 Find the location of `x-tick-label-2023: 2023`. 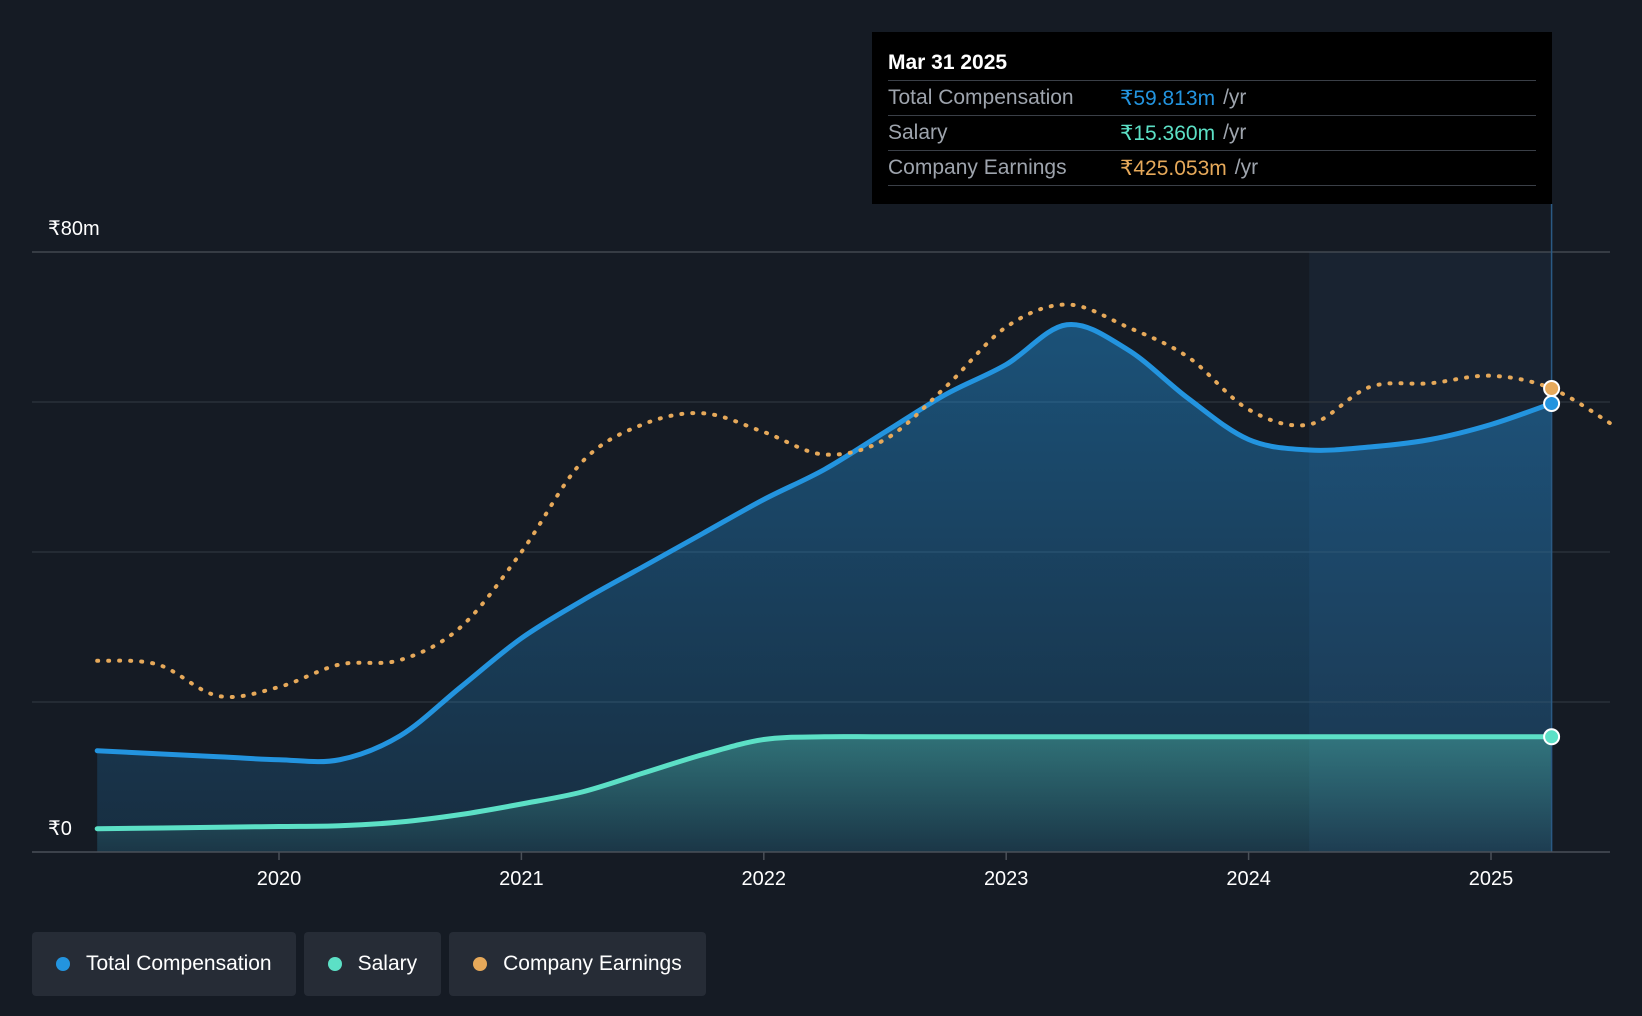

x-tick-label-2023: 2023 is located at coordinates (1006, 879).